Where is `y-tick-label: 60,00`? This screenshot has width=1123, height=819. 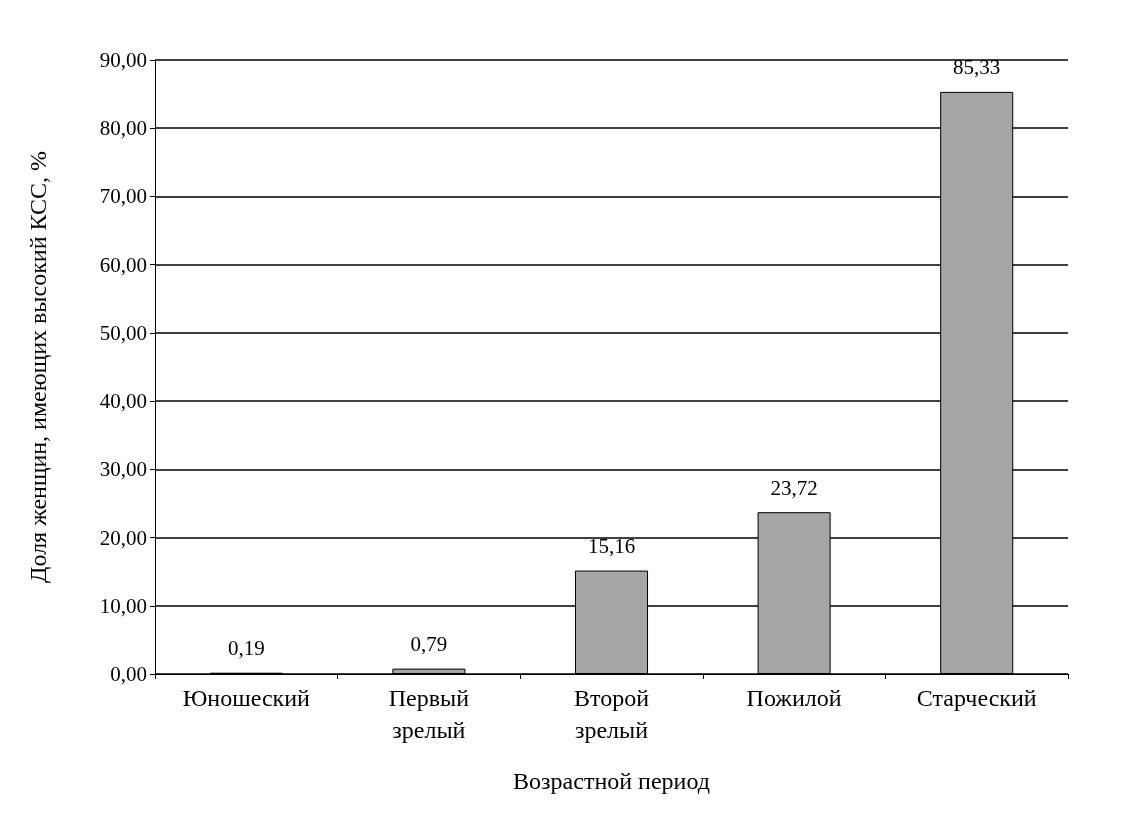
y-tick-label: 60,00 is located at coordinates (123, 264).